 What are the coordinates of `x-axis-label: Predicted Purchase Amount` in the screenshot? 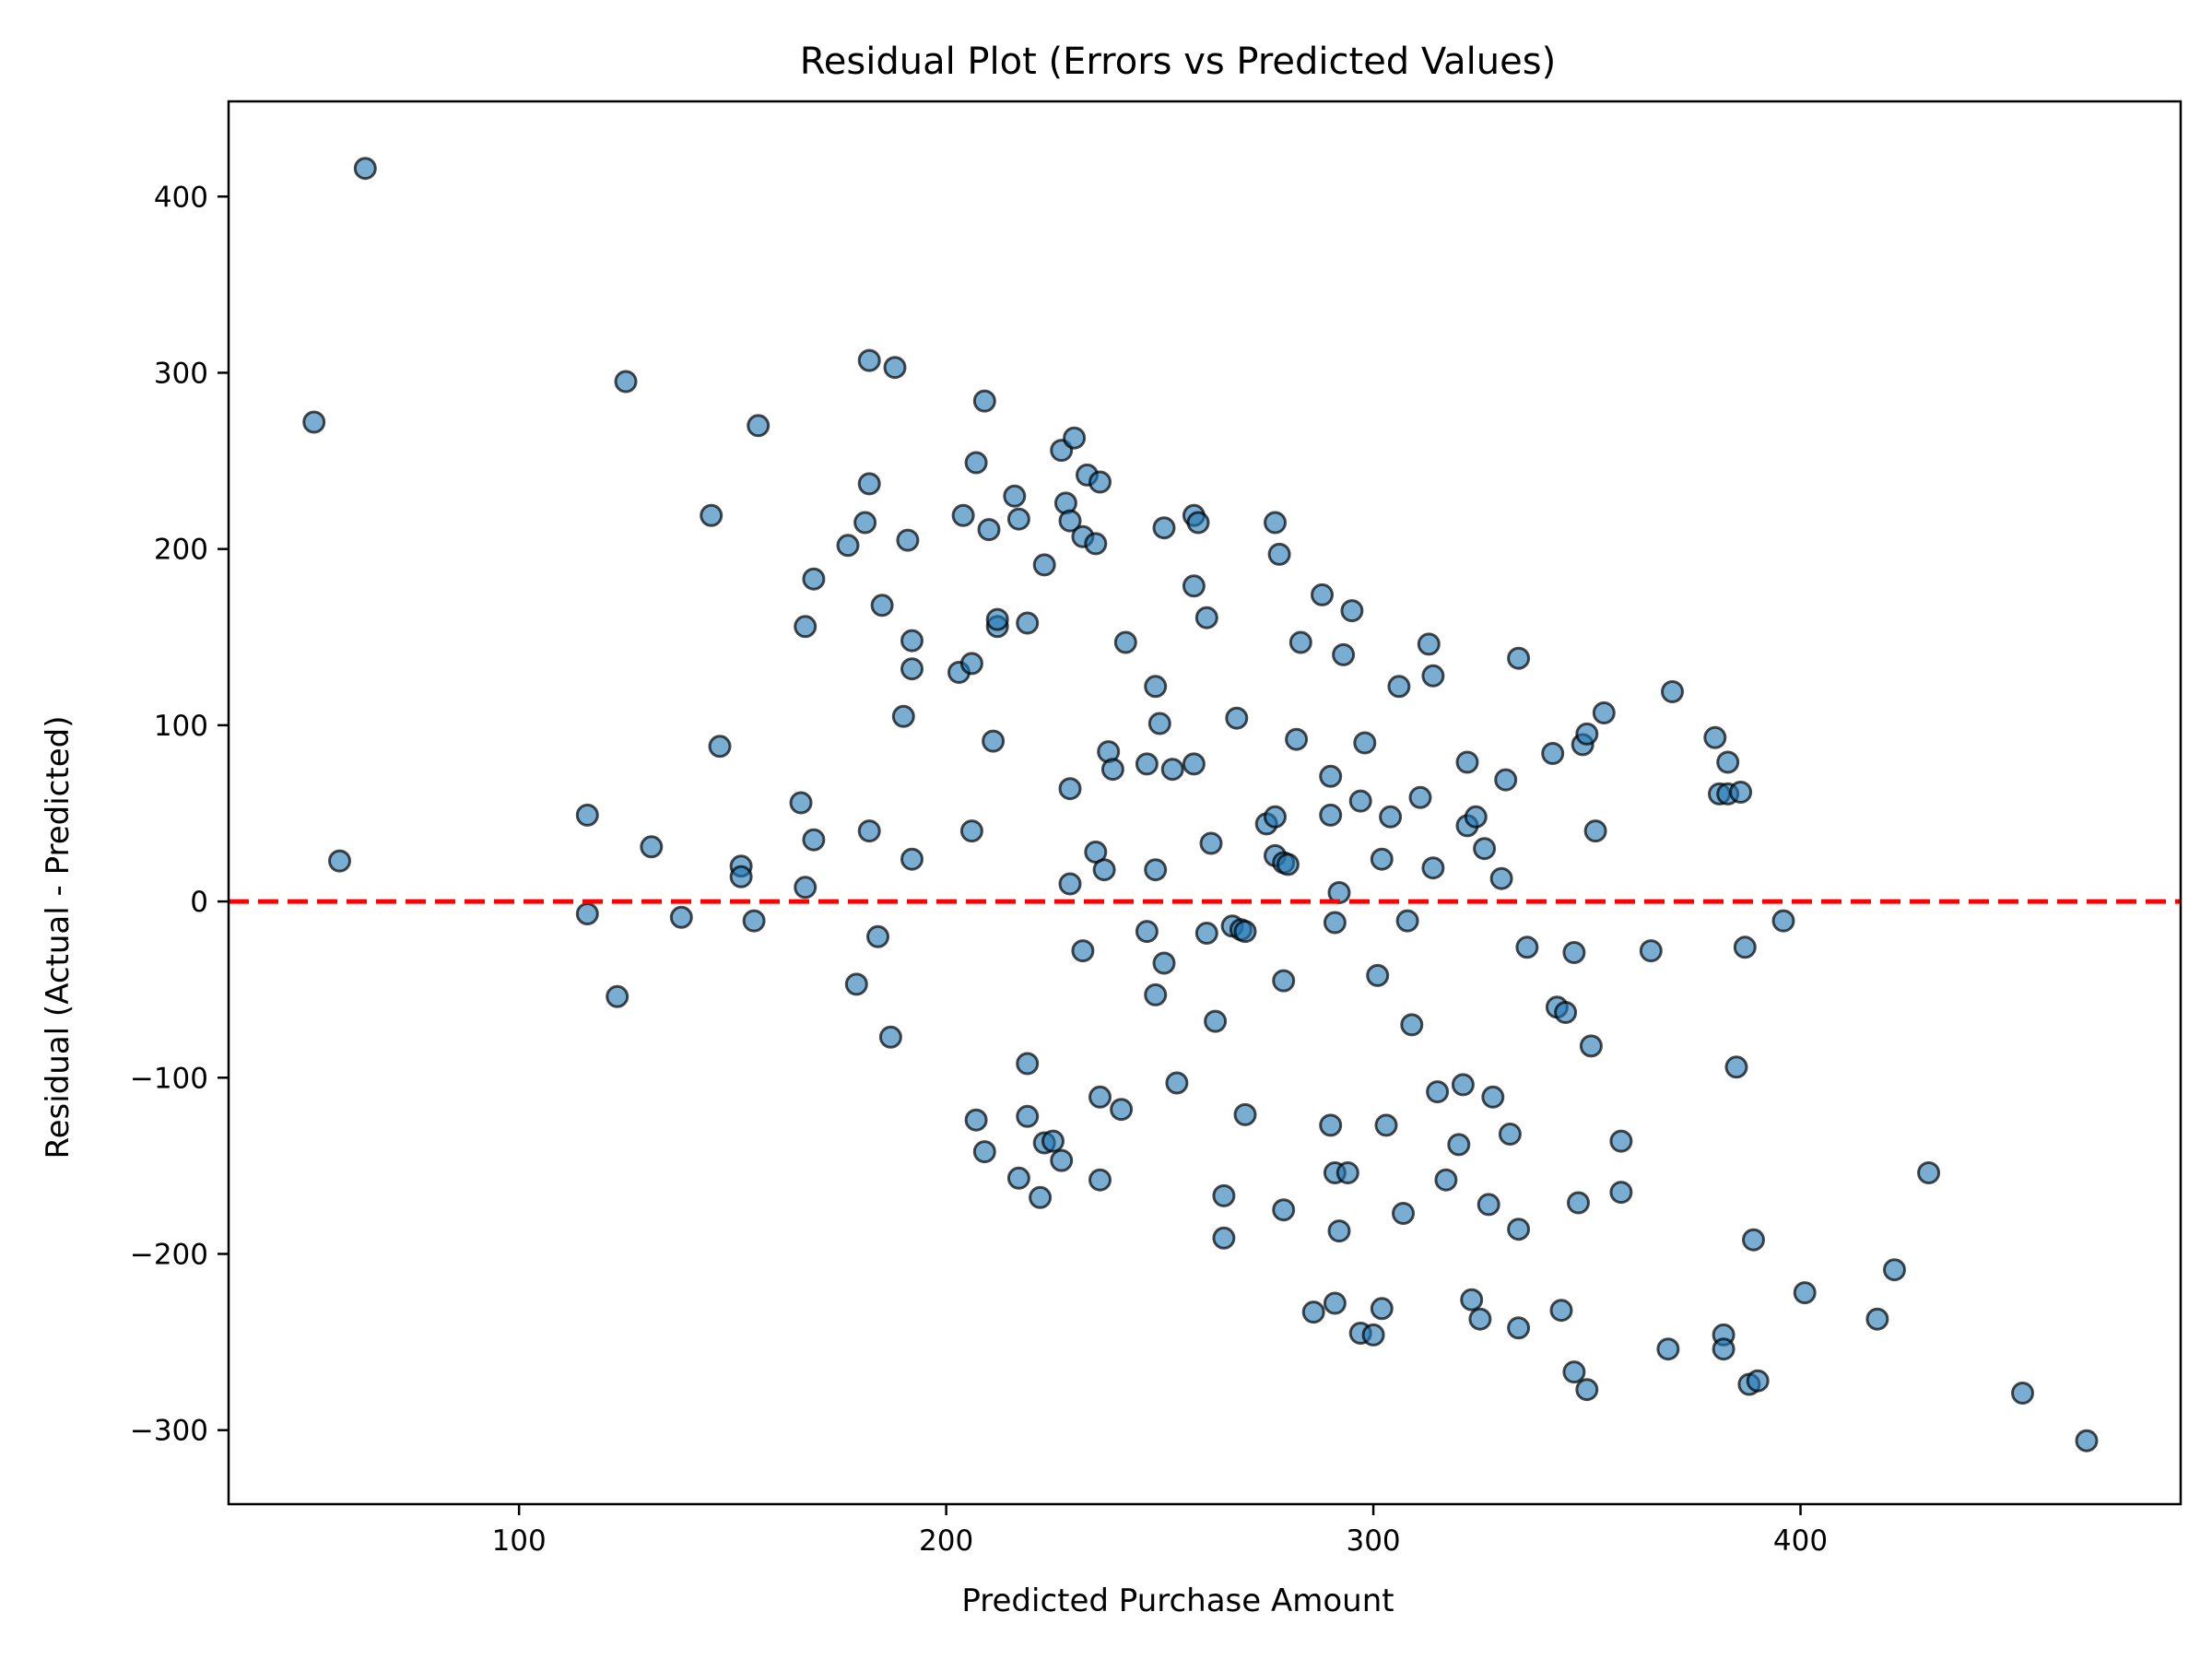 It's located at (1177, 1601).